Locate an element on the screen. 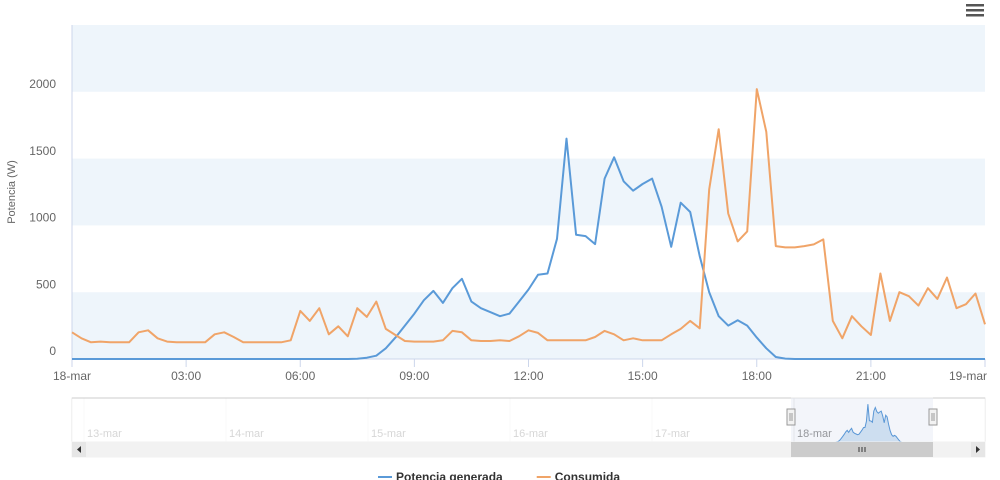 The image size is (1000, 480). y-tick-label: 0 is located at coordinates (52, 351).